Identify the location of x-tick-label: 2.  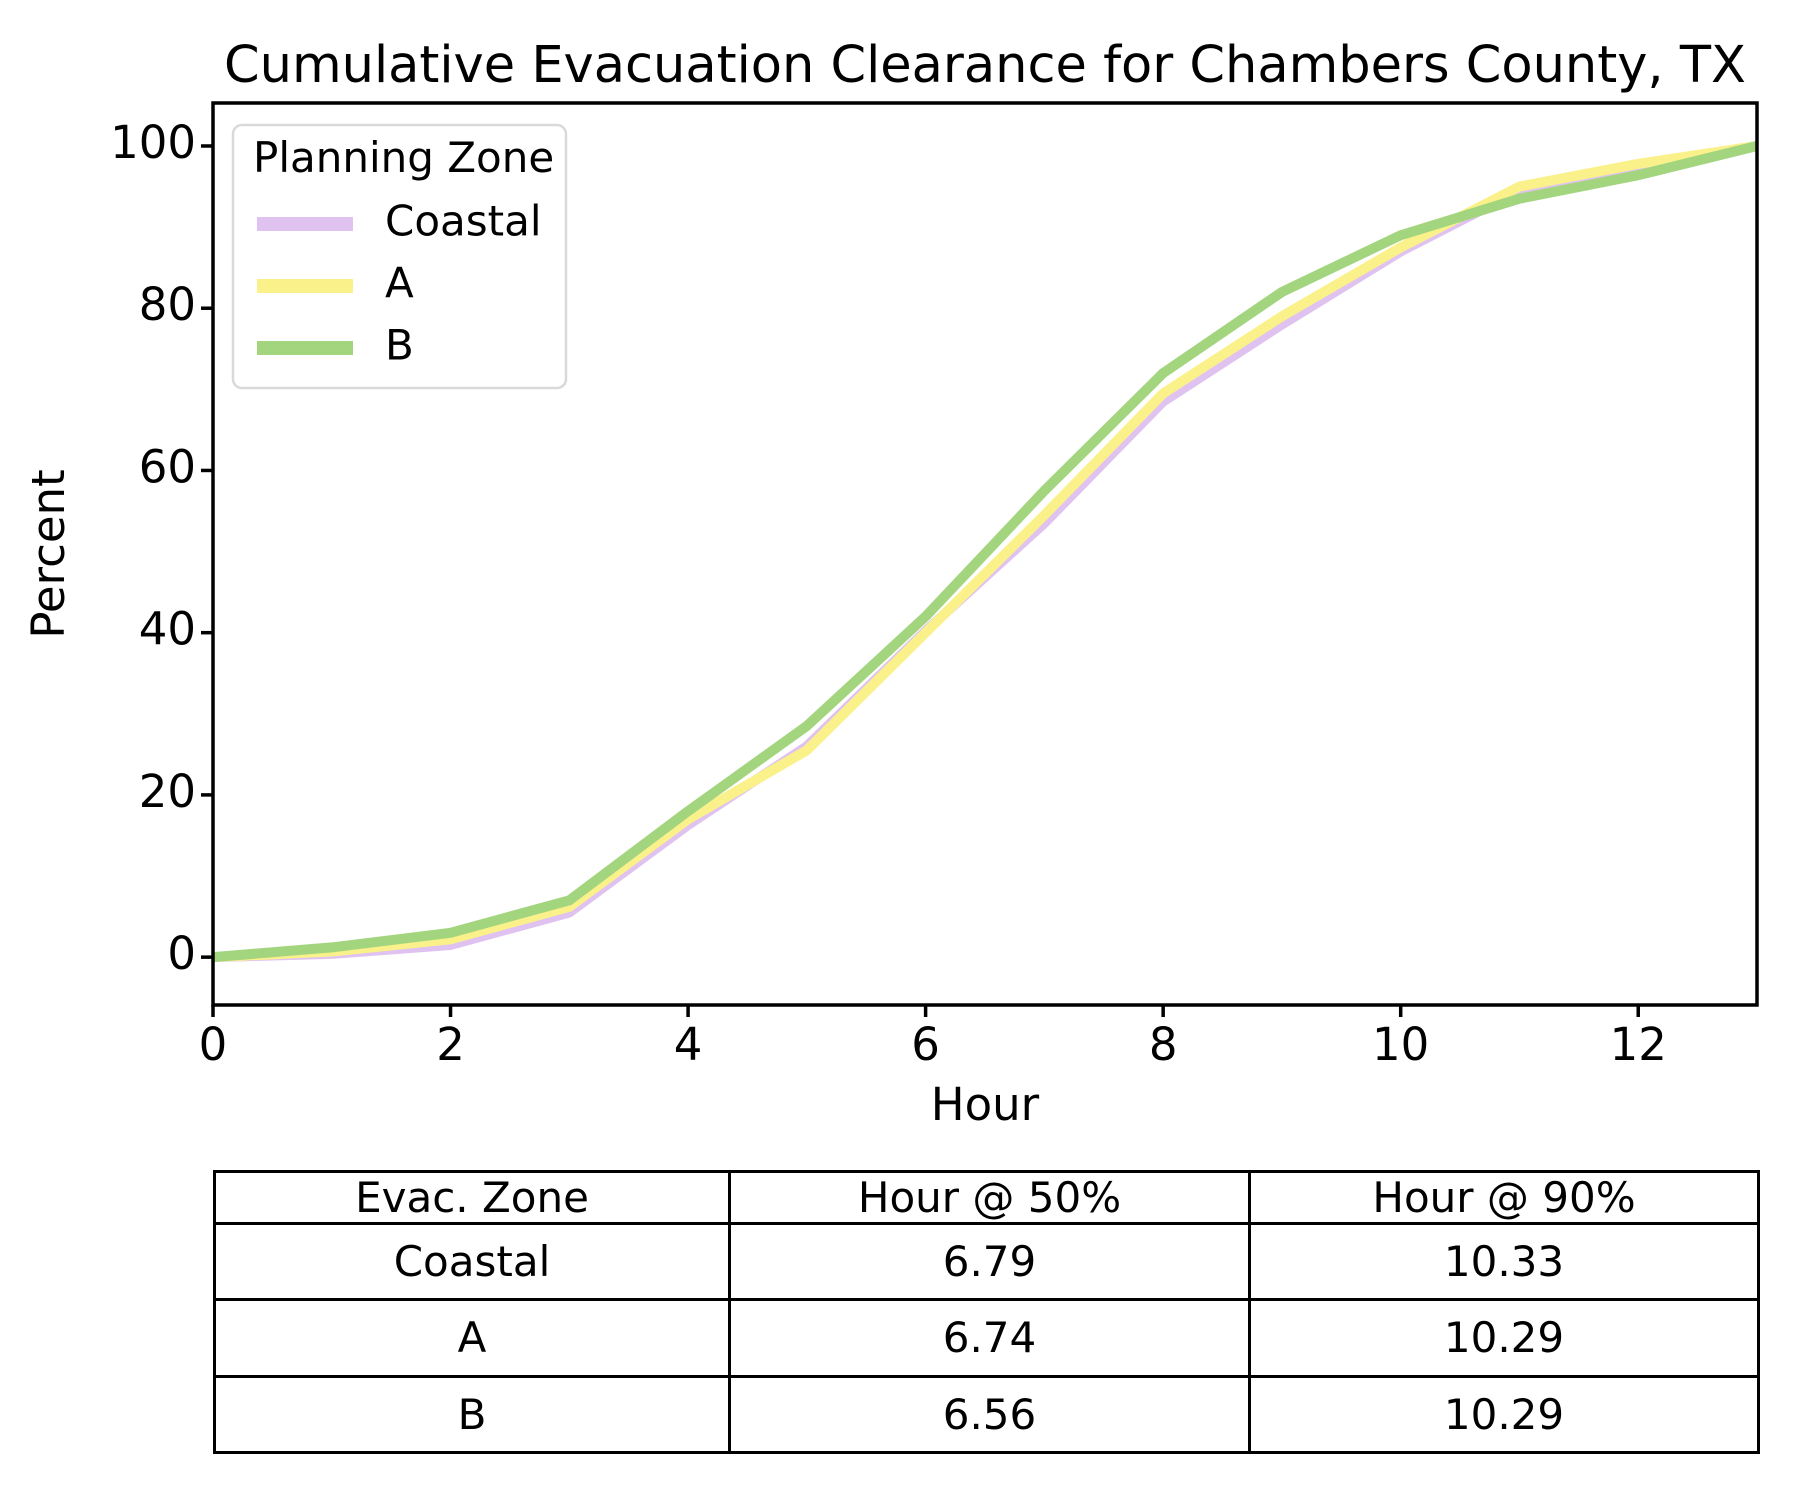
(450, 1044).